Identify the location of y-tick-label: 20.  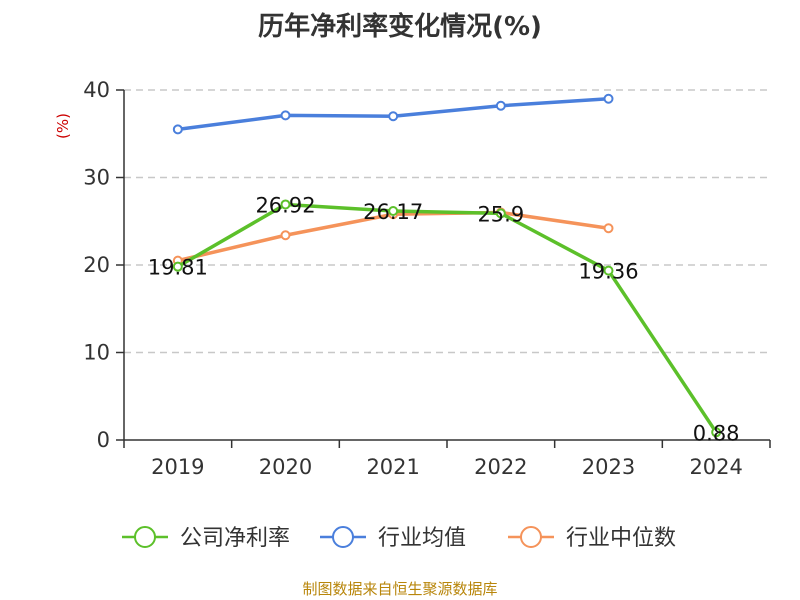
(96, 265).